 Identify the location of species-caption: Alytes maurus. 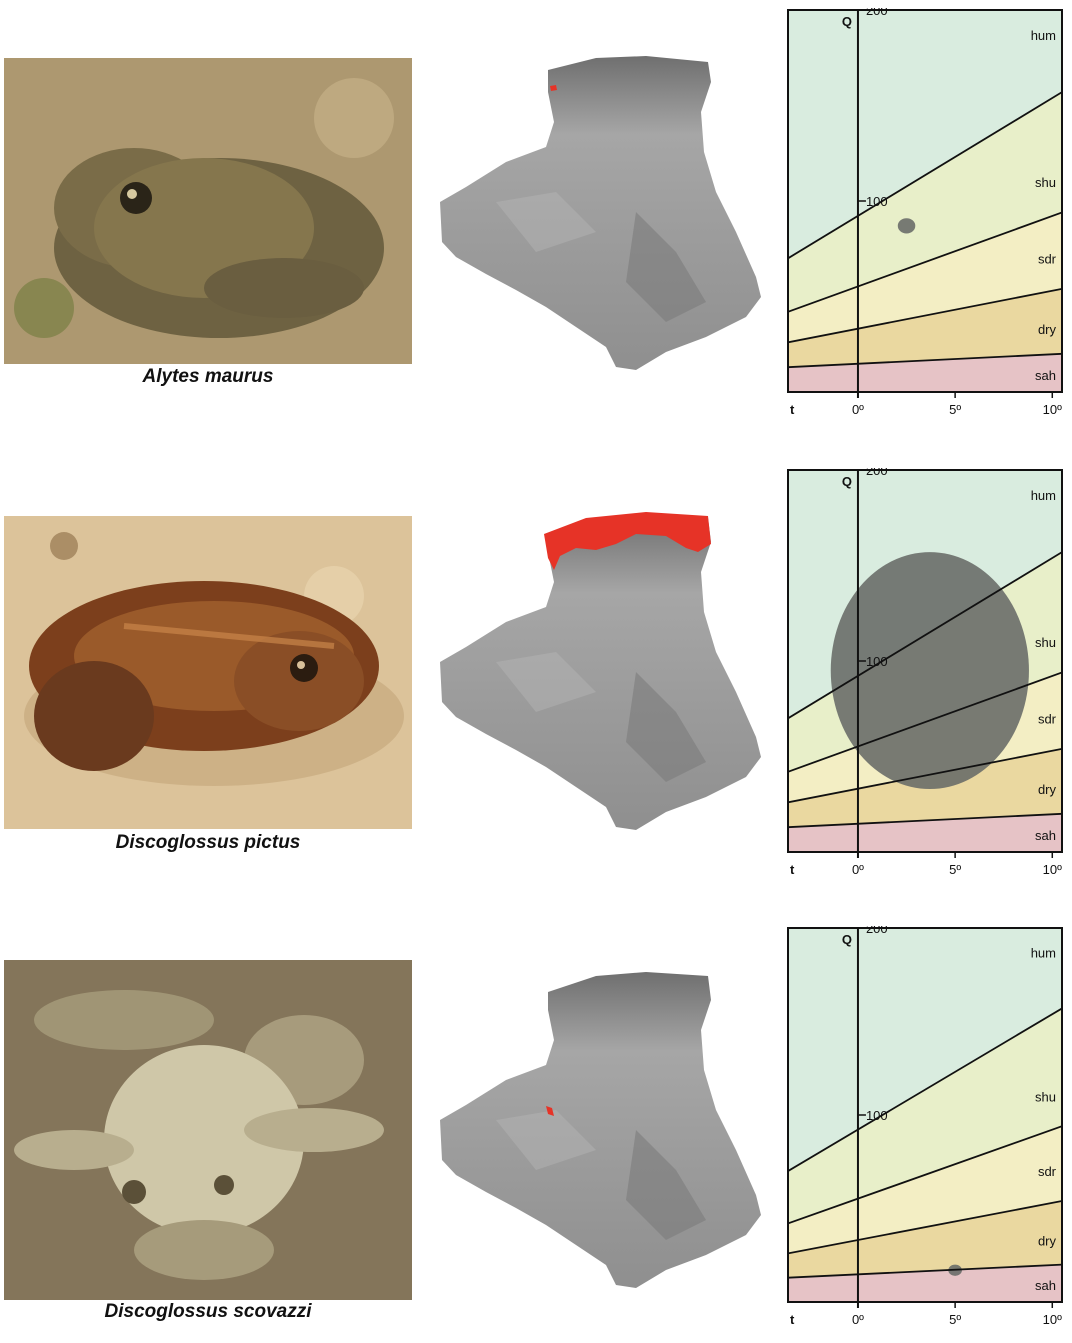
(208, 376).